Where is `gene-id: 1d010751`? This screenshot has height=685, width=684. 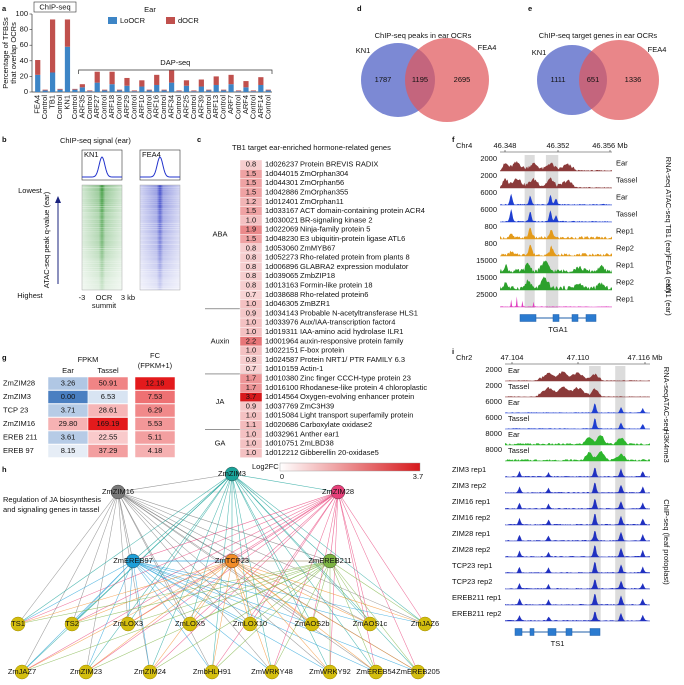
gene-id: 1d010751 is located at coordinates (281, 443).